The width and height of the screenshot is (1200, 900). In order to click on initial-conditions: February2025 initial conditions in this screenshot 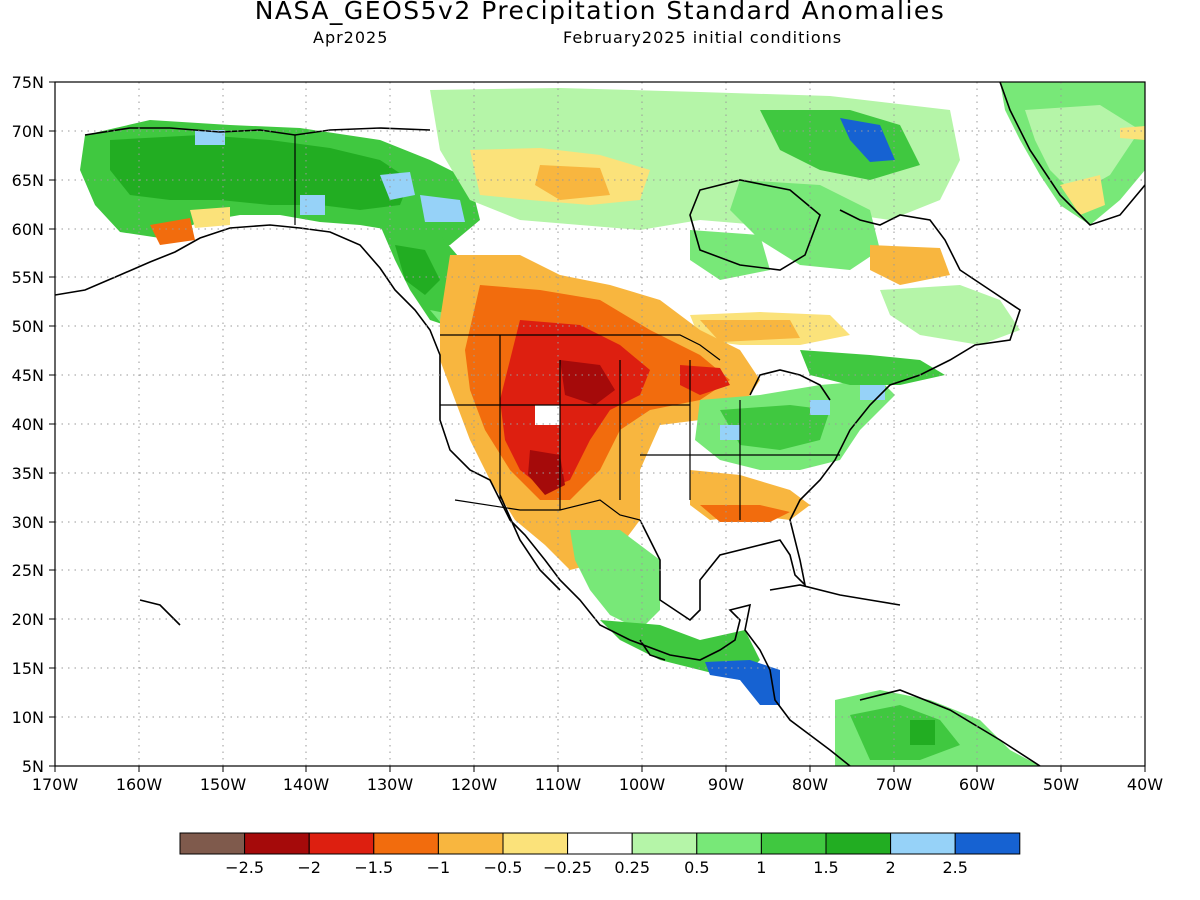, I will do `click(703, 37)`.